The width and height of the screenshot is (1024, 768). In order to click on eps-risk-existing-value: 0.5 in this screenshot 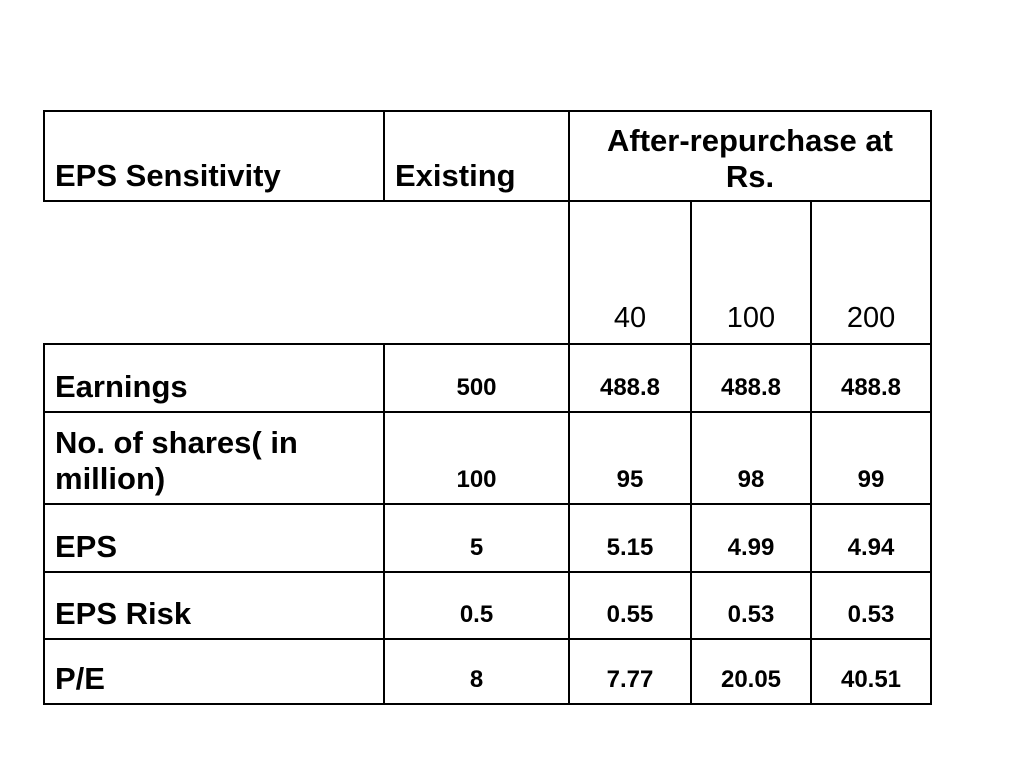, I will do `click(476, 605)`.